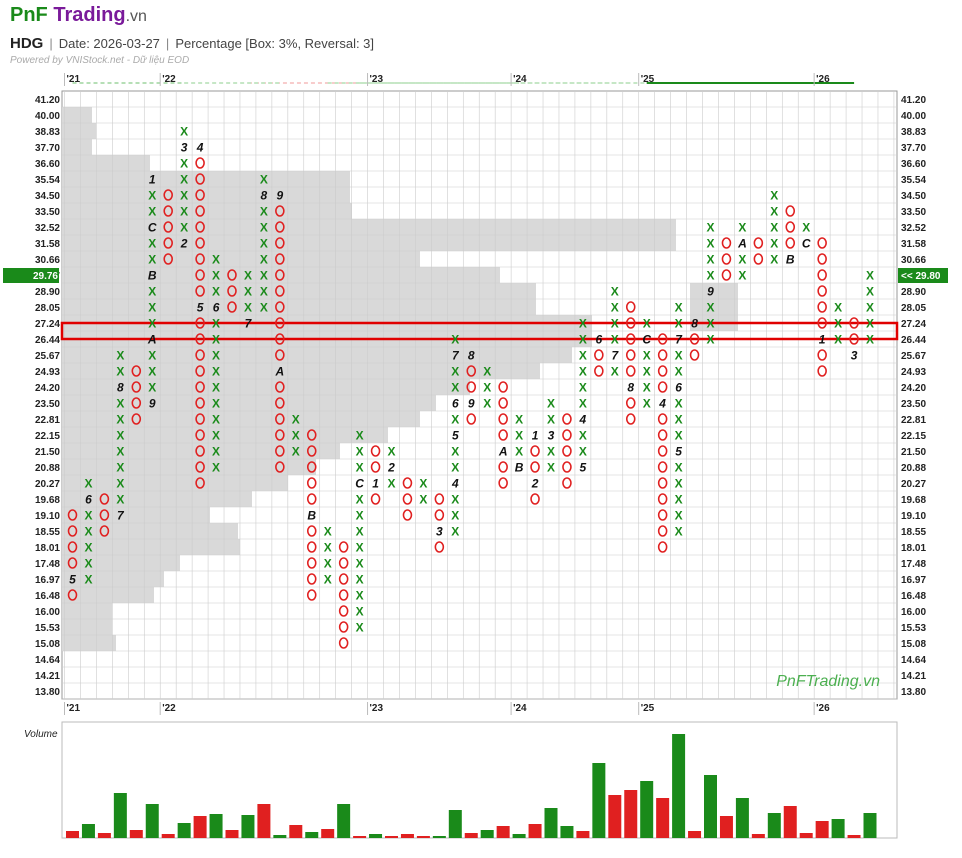 The height and width of the screenshot is (858, 962). Describe the element at coordinates (913, 500) in the screenshot. I see `y-tick-label-right: 19.68` at that location.